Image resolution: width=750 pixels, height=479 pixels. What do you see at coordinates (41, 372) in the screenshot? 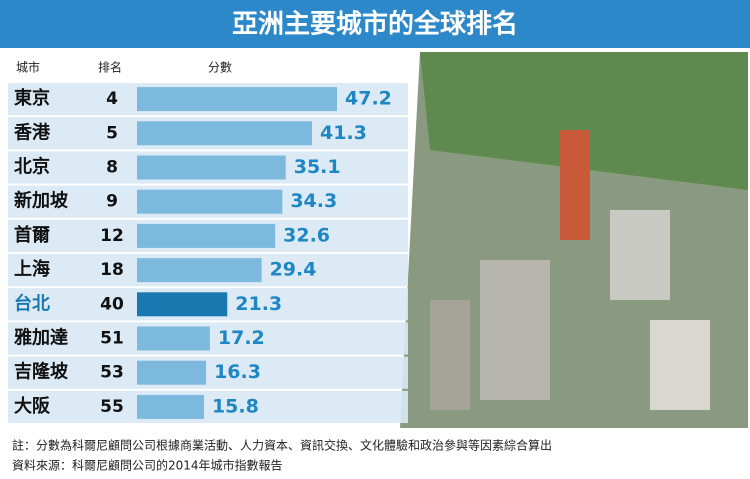
I see `category-label: 吉隆坡` at bounding box center [41, 372].